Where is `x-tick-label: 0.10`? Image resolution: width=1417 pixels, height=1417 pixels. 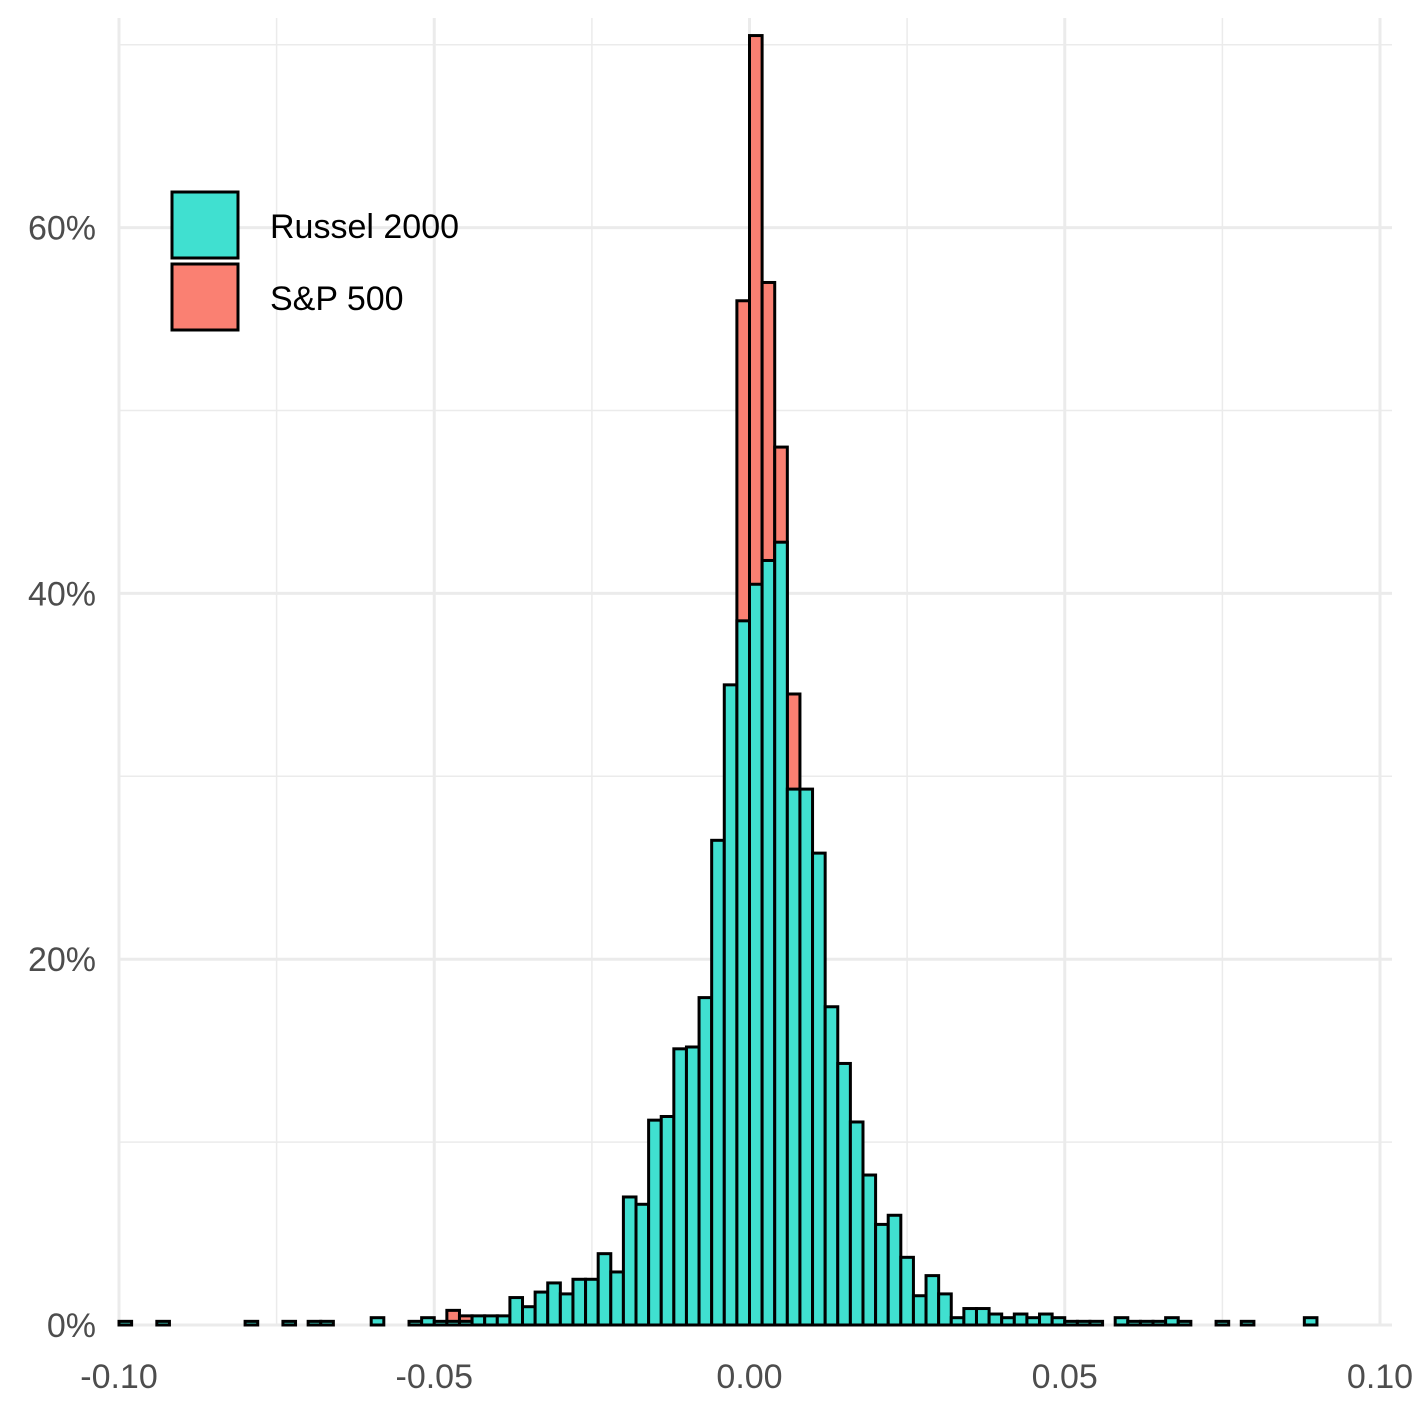
x-tick-label: 0.10 is located at coordinates (1380, 1377).